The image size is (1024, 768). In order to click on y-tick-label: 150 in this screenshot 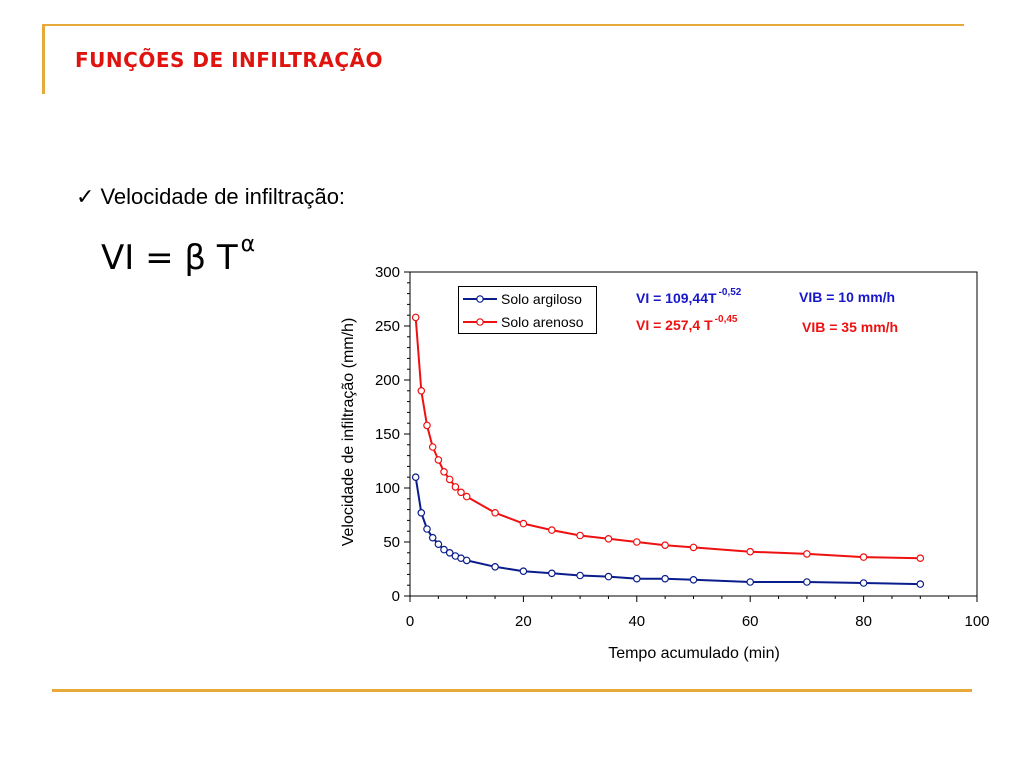, I will do `click(387, 434)`.